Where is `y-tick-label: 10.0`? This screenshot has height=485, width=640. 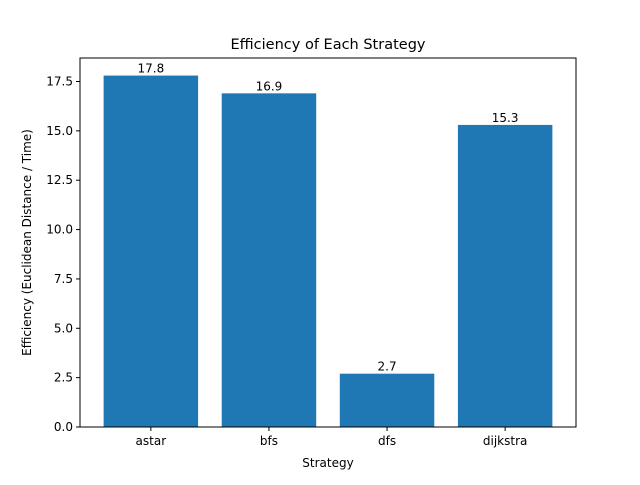 y-tick-label: 10.0 is located at coordinates (59, 230).